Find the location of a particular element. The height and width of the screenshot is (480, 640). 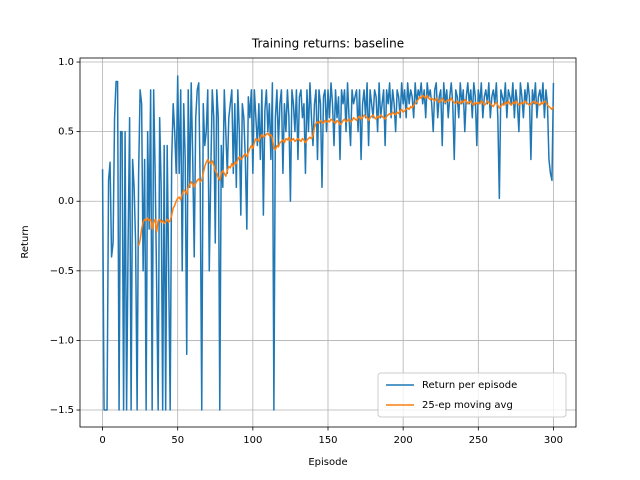

x-tick-label: 150 is located at coordinates (327, 440).